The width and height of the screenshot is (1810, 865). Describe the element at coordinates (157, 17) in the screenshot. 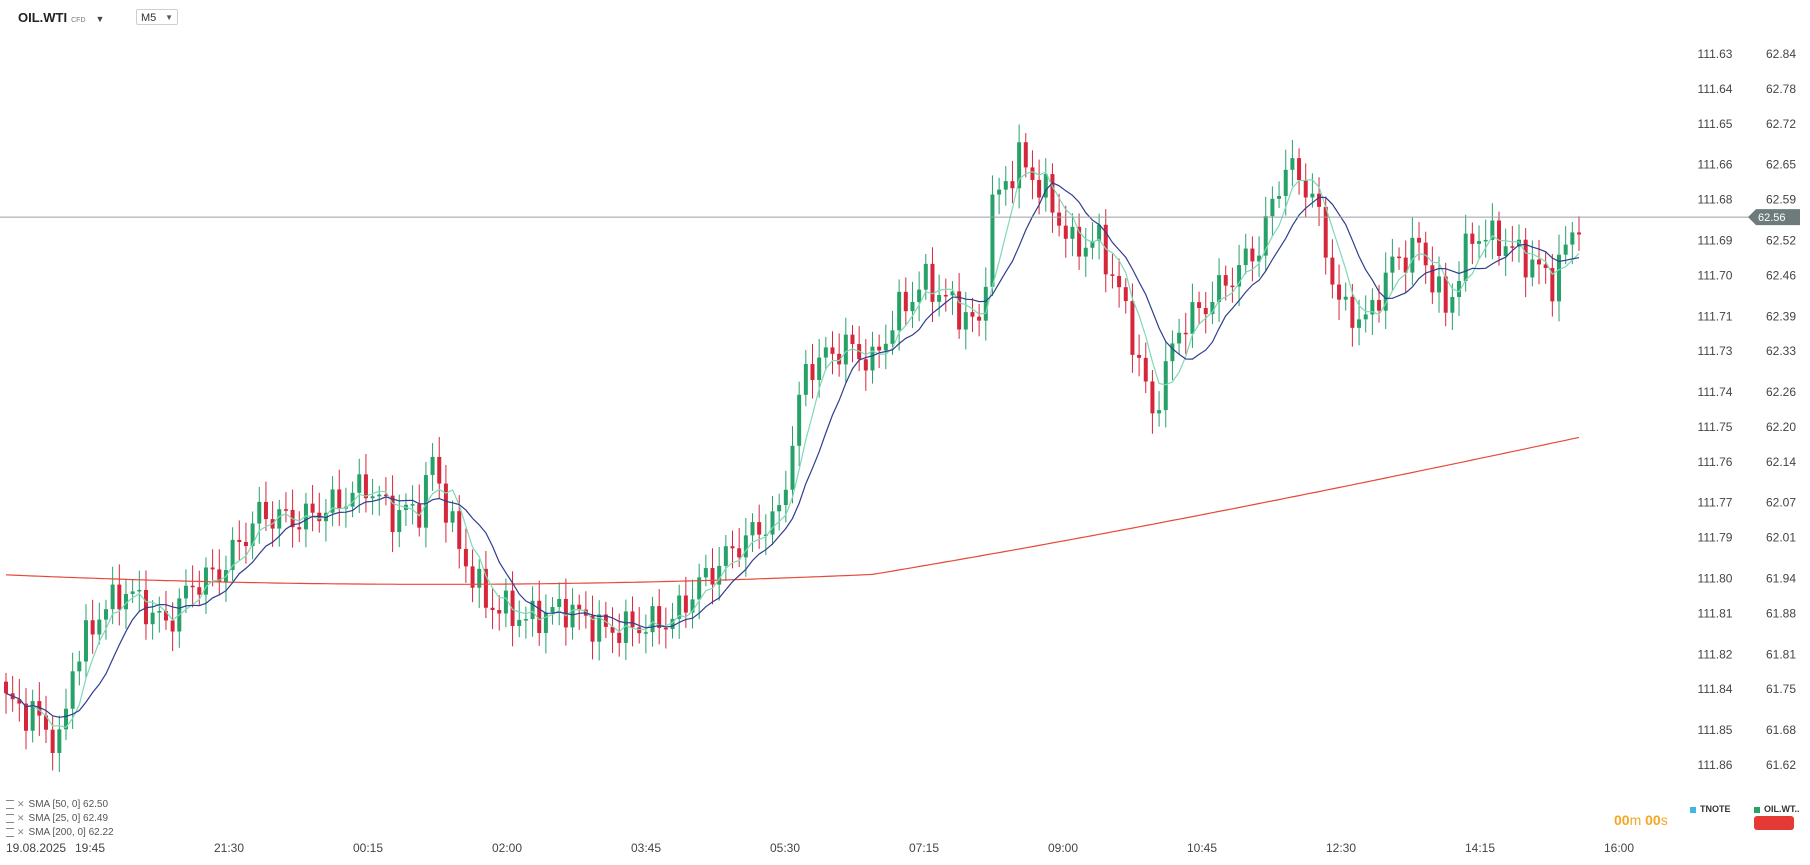

I see `timeframe-selector: M5 ▼` at that location.